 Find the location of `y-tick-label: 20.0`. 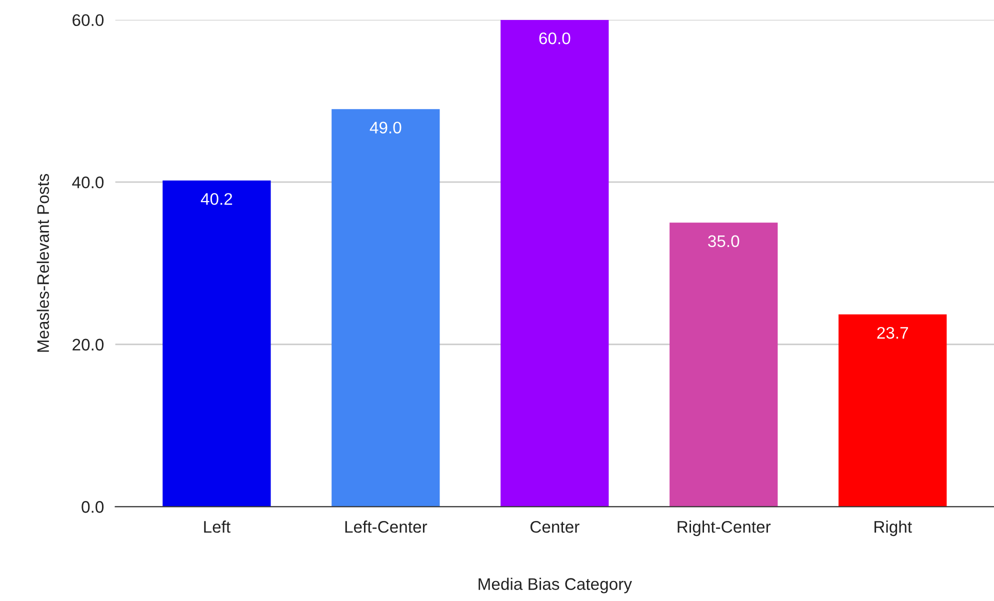

y-tick-label: 20.0 is located at coordinates (88, 344).